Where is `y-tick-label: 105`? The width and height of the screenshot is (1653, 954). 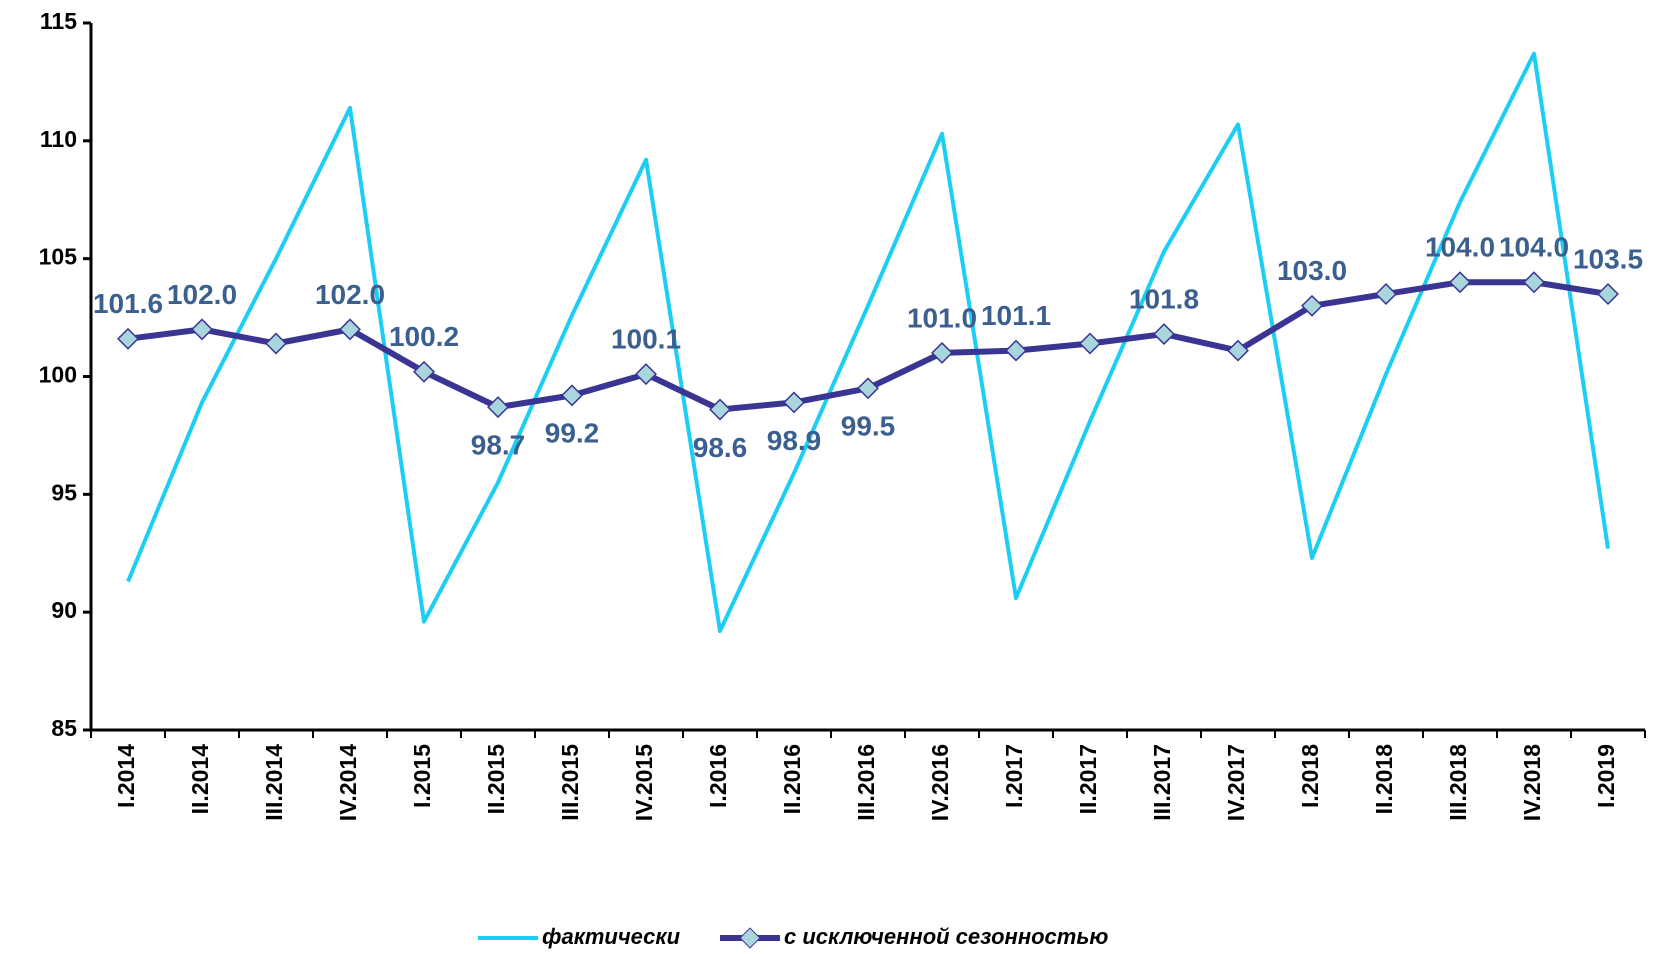
y-tick-label: 105 is located at coordinates (58, 257).